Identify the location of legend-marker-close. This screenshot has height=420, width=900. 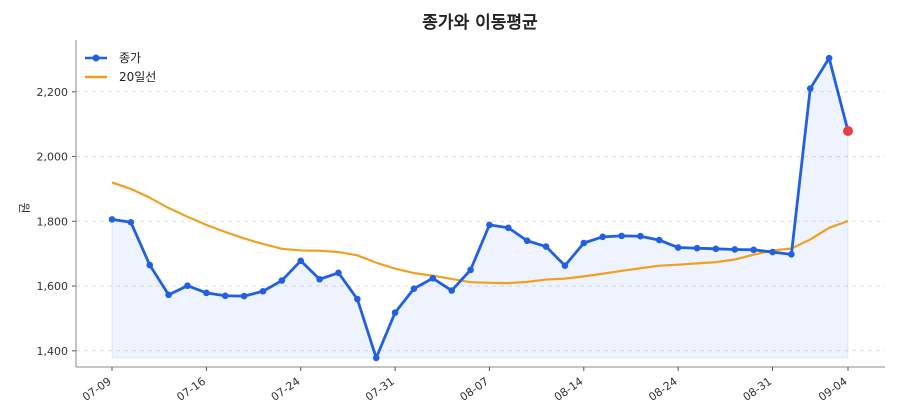
(96, 58).